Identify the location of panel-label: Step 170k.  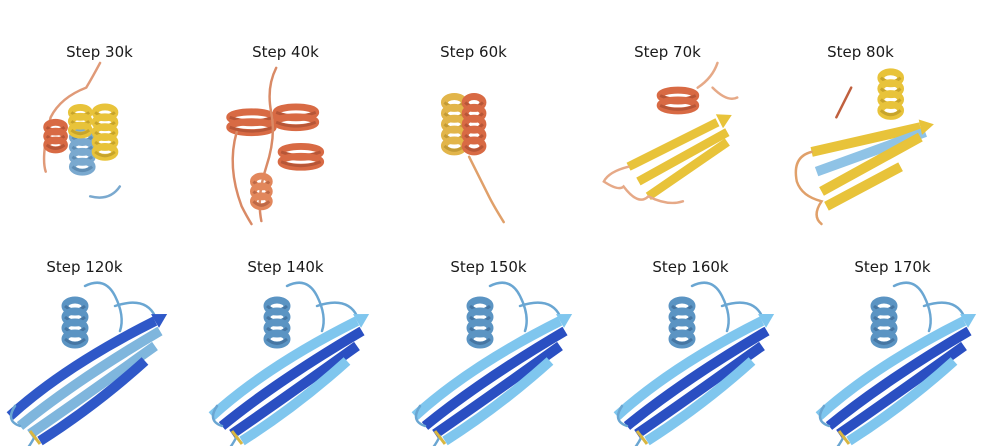
(892, 267).